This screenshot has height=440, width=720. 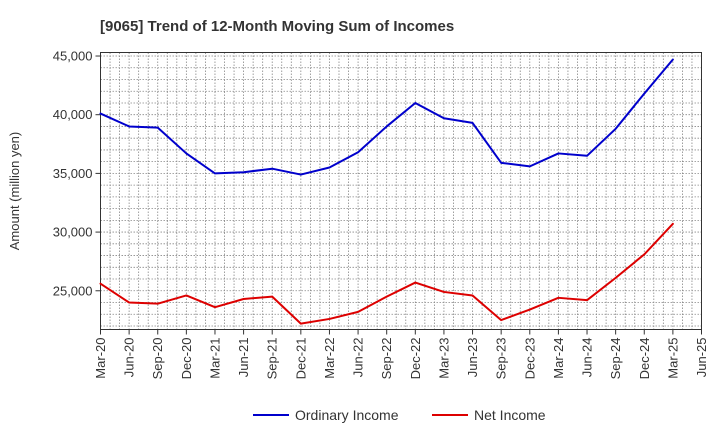 What do you see at coordinates (615, 359) in the screenshot?
I see `x-tick-label: Sep-24` at bounding box center [615, 359].